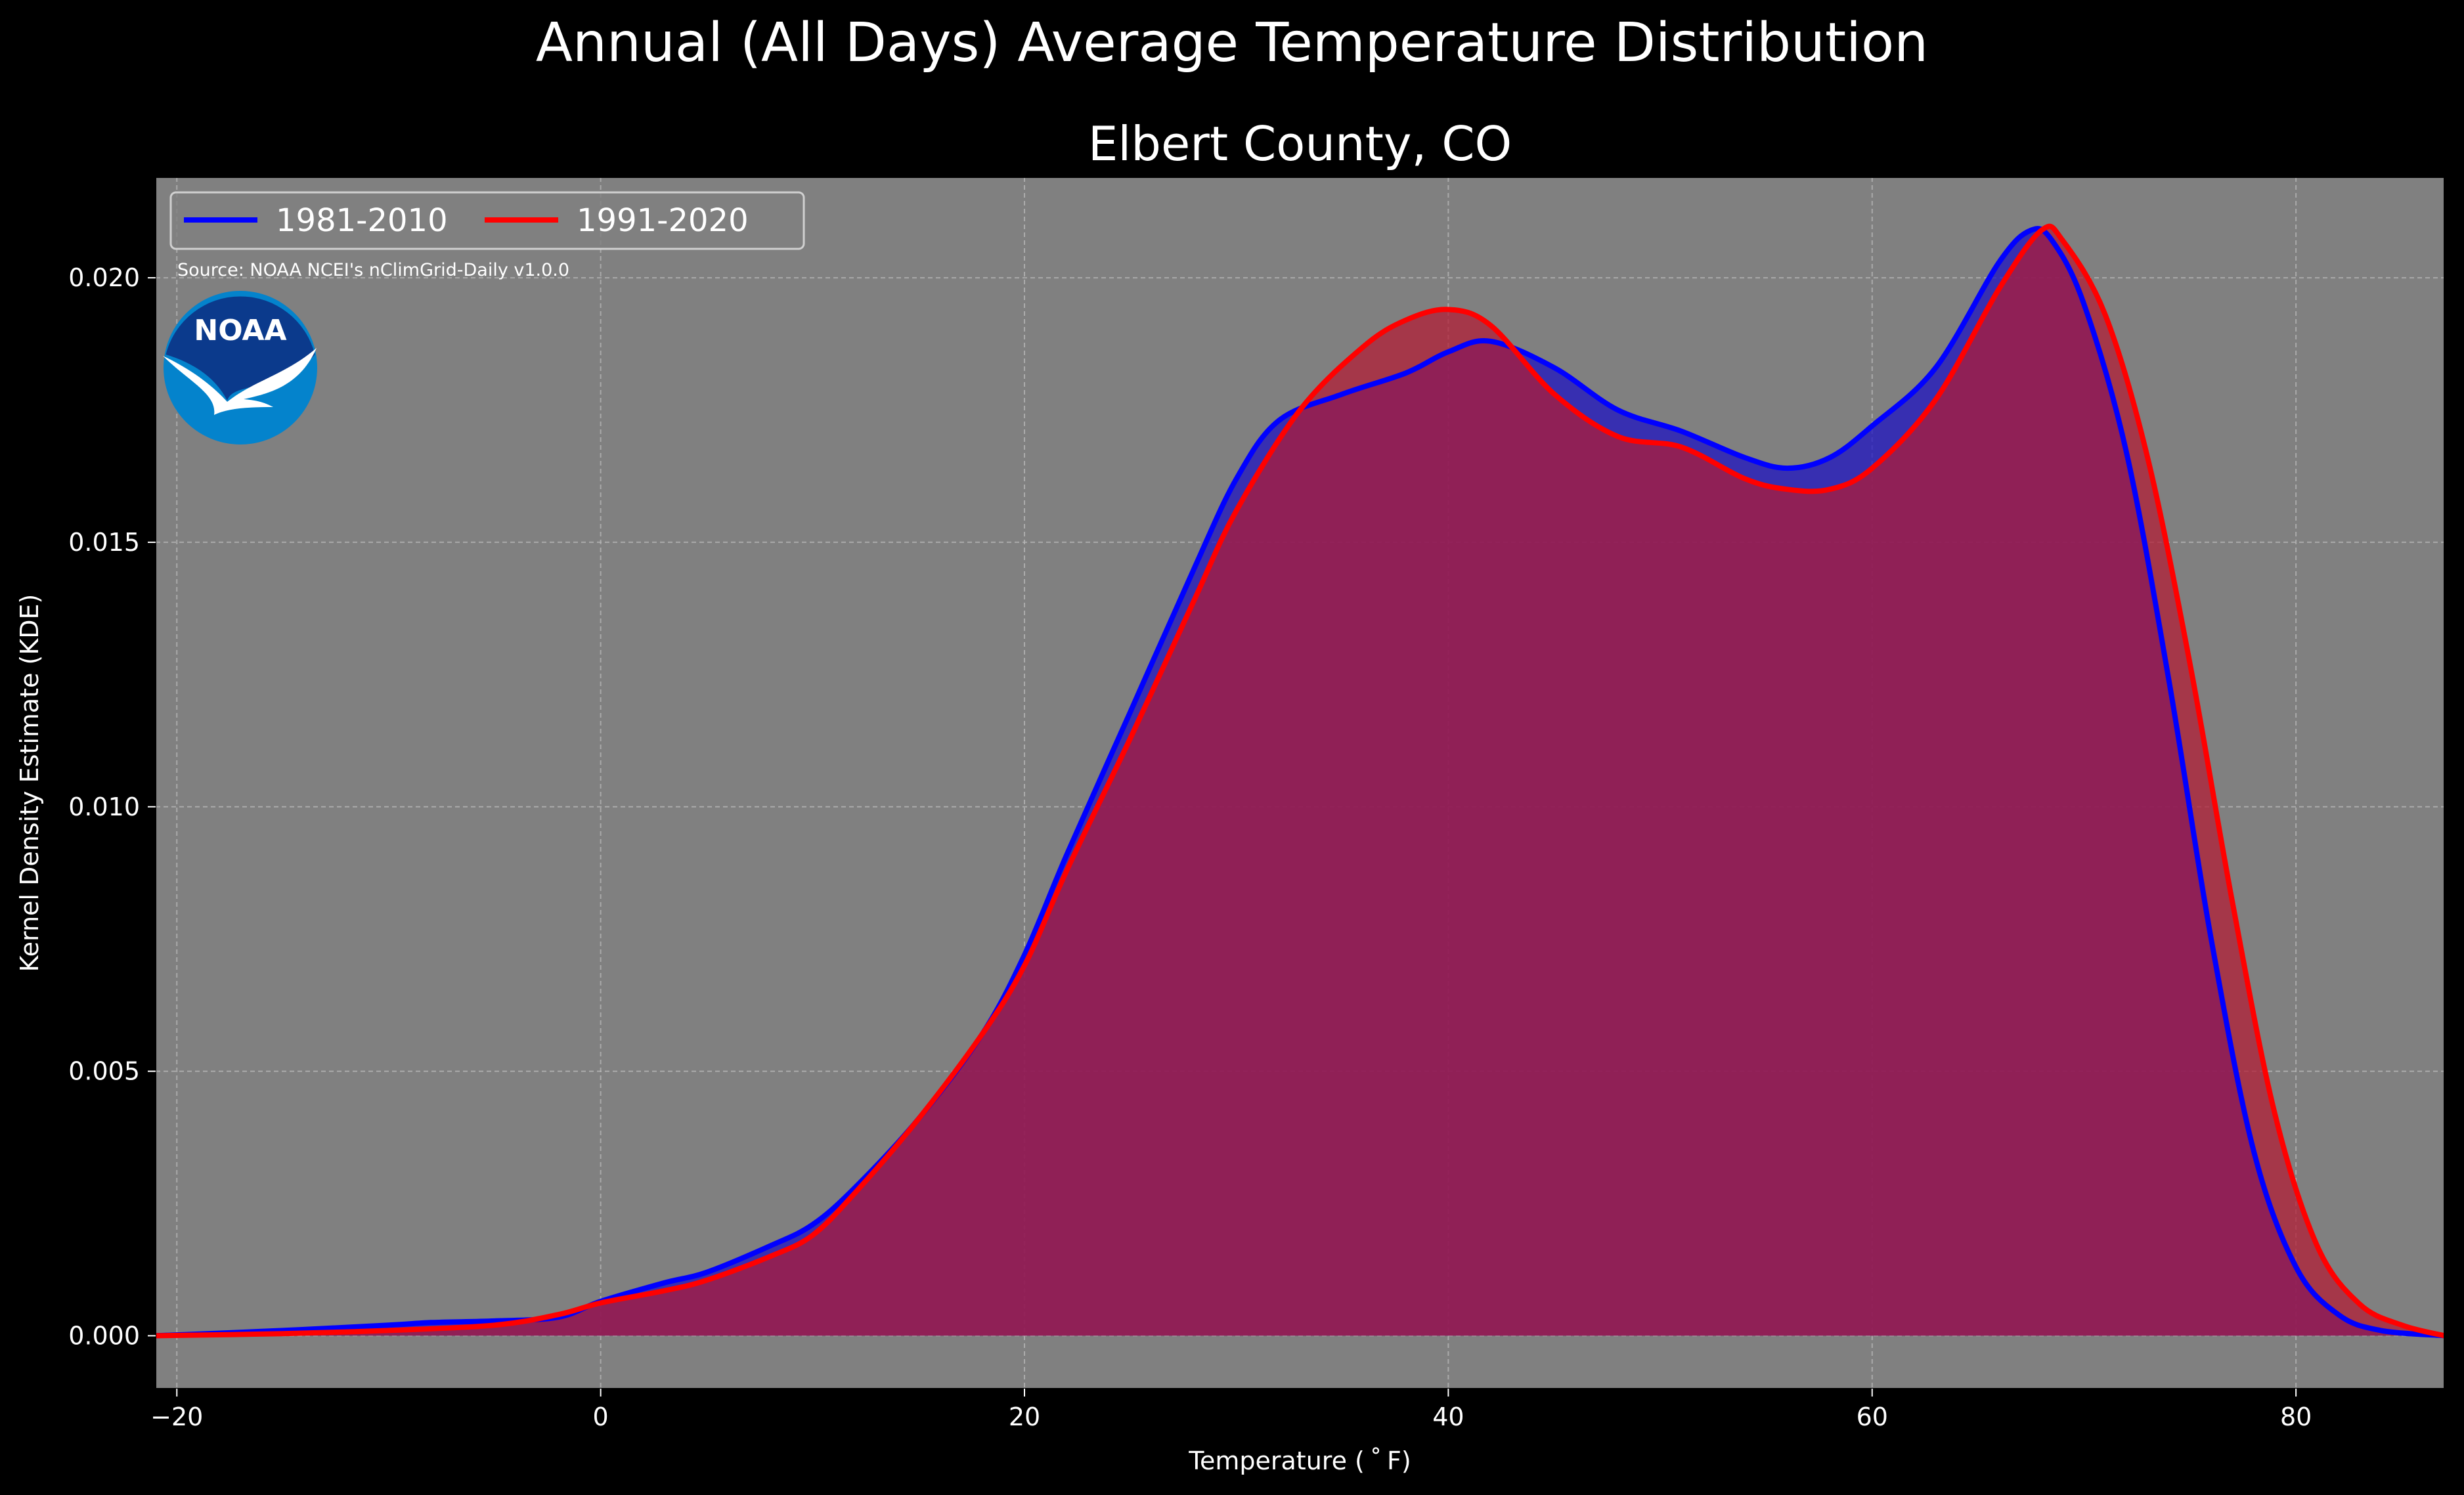  I want to click on x-tick-label: −20, so click(176, 1416).